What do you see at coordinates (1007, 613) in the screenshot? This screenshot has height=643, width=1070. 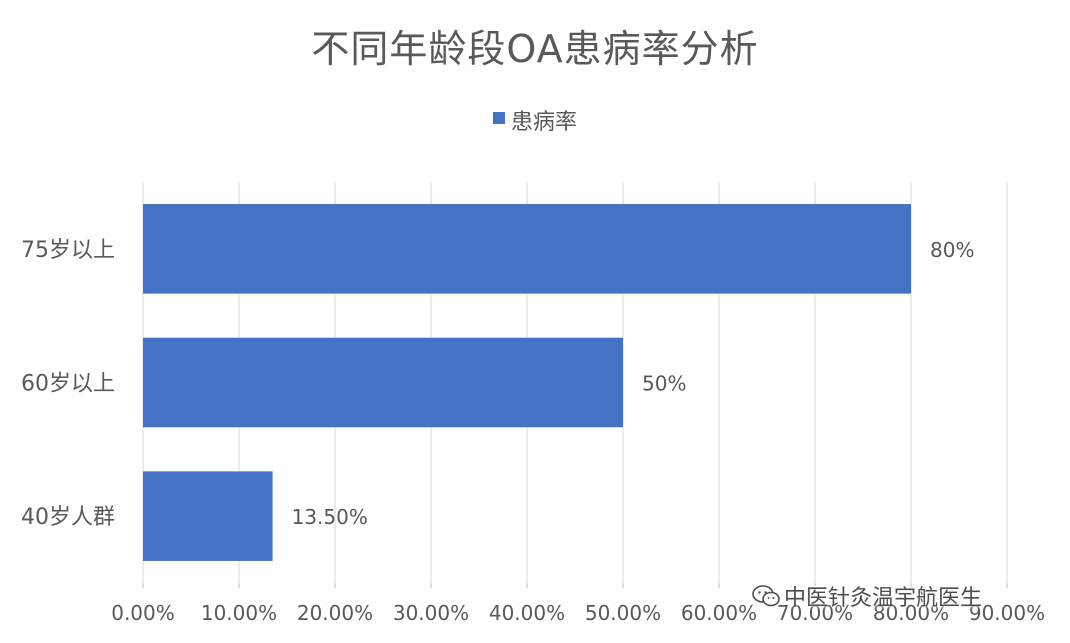 I see `x-tick-label: 90.00%` at bounding box center [1007, 613].